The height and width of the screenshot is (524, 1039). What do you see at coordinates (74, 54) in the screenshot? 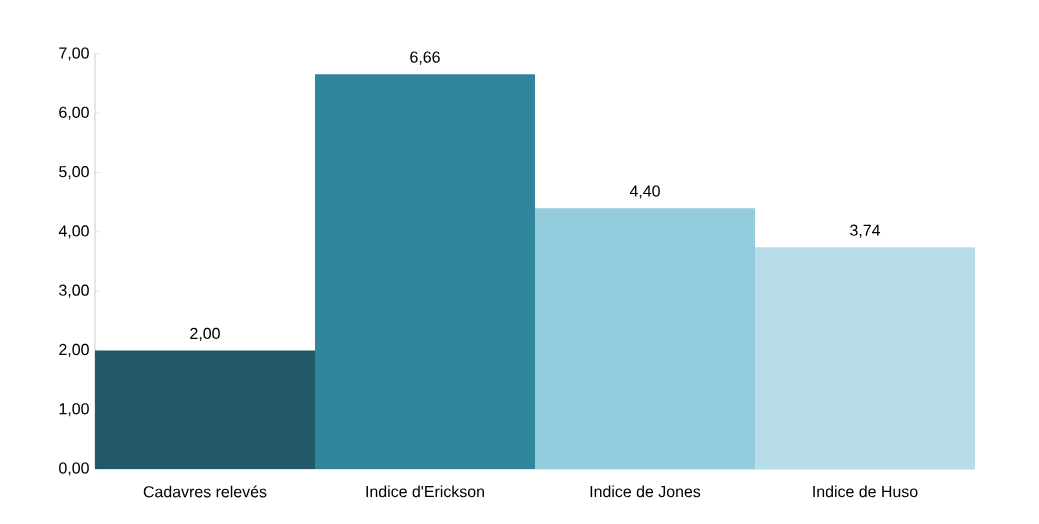
I see `y-tick-label: 7,00` at bounding box center [74, 54].